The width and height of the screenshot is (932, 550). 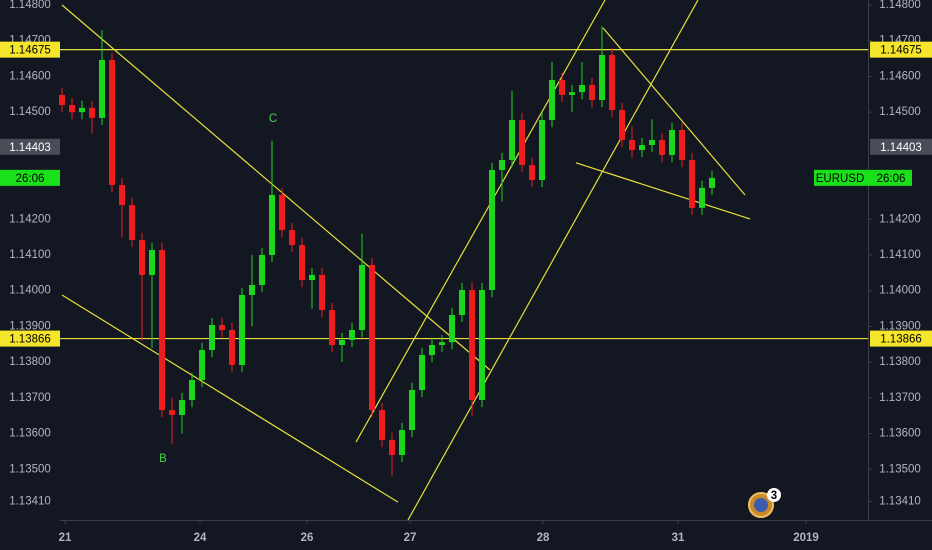 I want to click on countdown-text: 26:06, so click(x=891, y=179).